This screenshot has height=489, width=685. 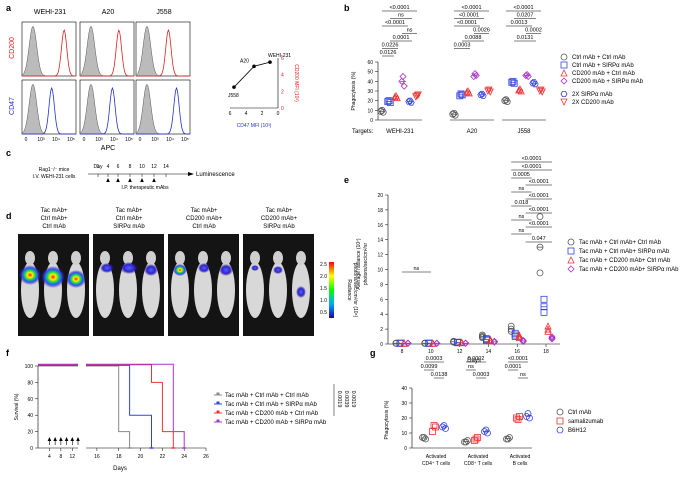 What do you see at coordinates (254, 126) in the screenshot?
I see `inset-x-label: CD47 MFI (10³)` at bounding box center [254, 126].